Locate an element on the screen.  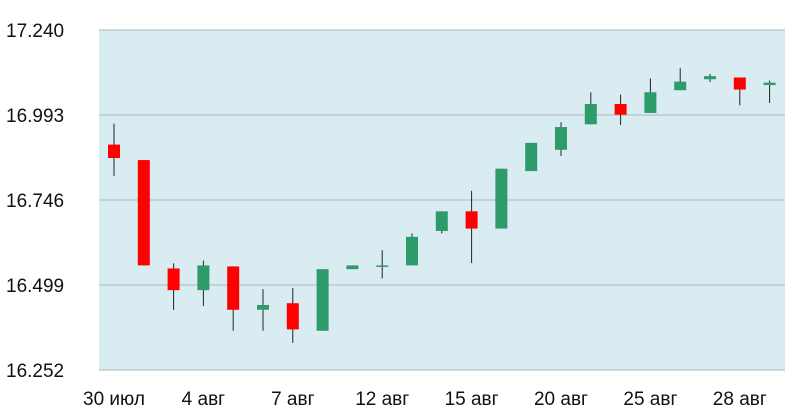
y-axis: 17.240 16.993 16.746 16.499 16.252 is located at coordinates (35, 201).